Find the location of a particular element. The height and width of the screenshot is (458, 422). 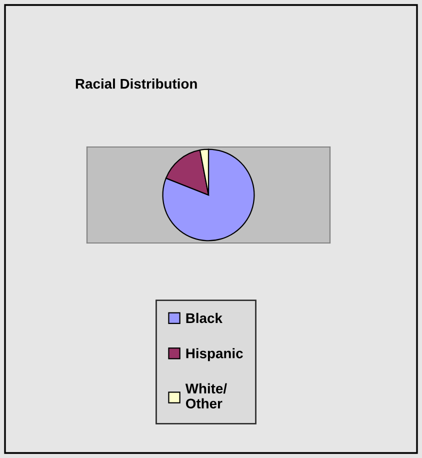

legend-label: White/ Other is located at coordinates (206, 395).